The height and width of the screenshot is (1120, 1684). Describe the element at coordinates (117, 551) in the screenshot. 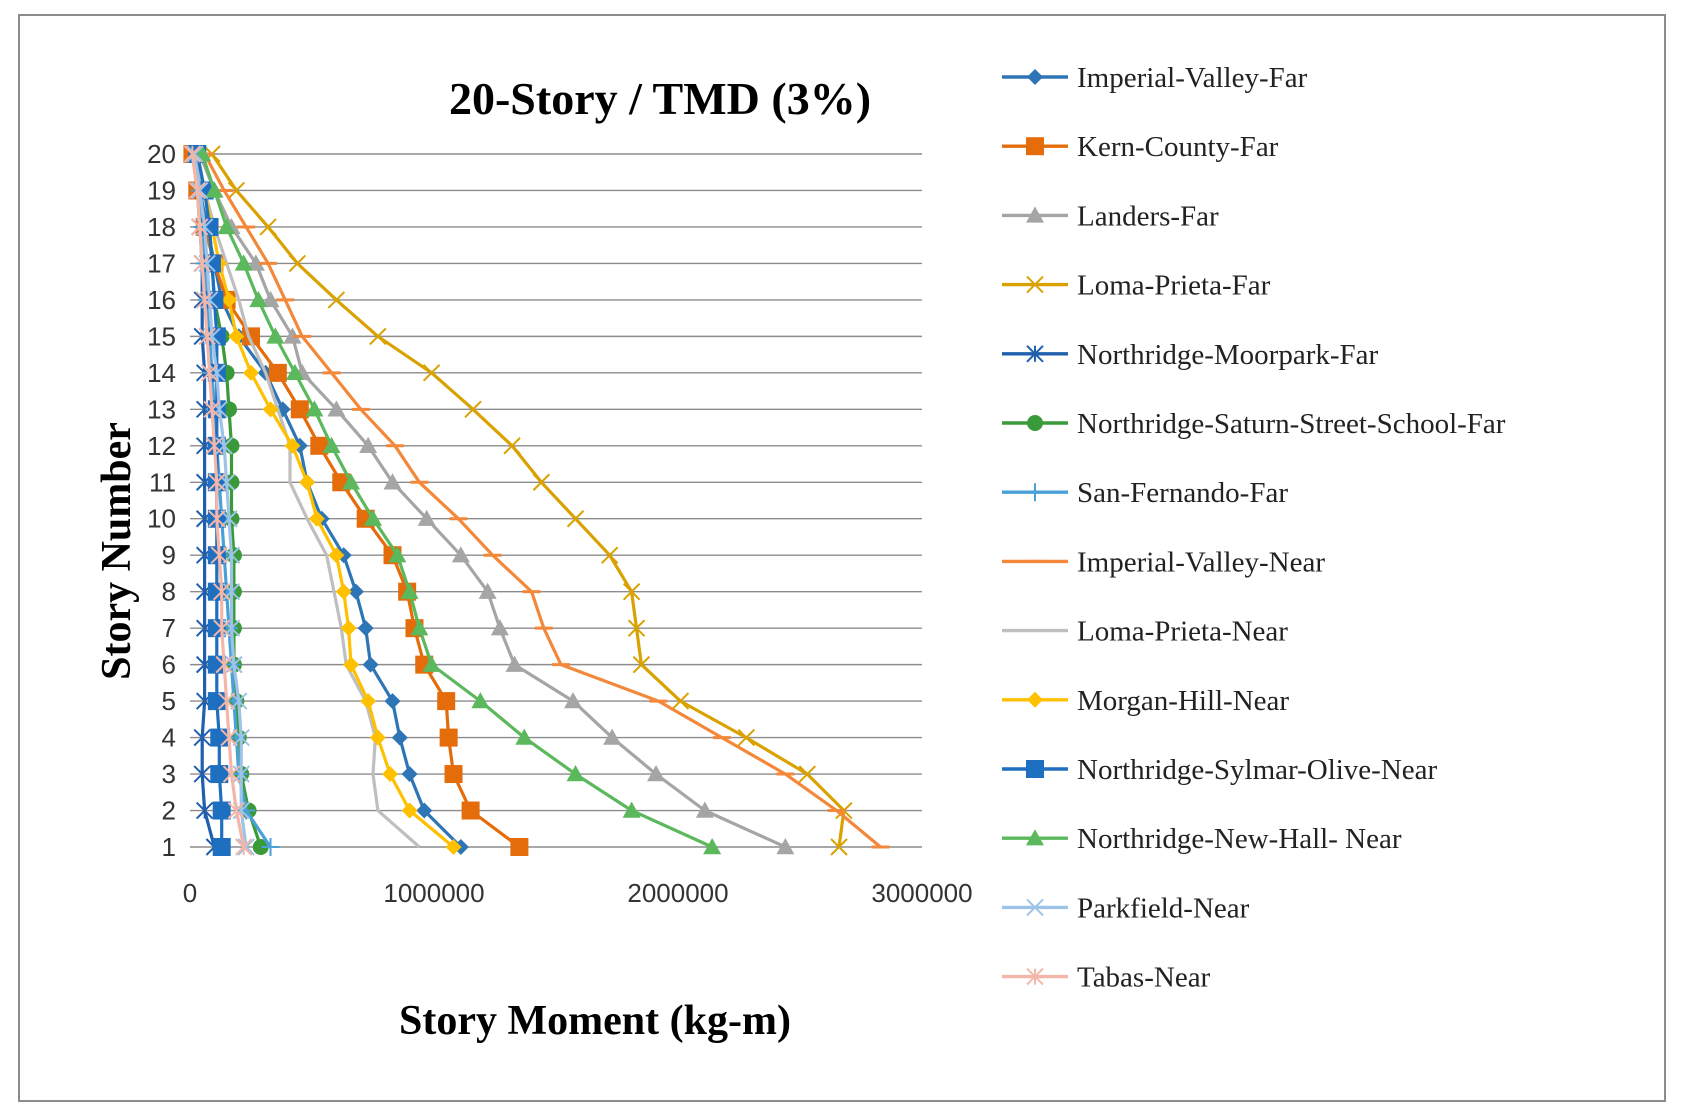

I see `y-axis-title: Story Number` at that location.